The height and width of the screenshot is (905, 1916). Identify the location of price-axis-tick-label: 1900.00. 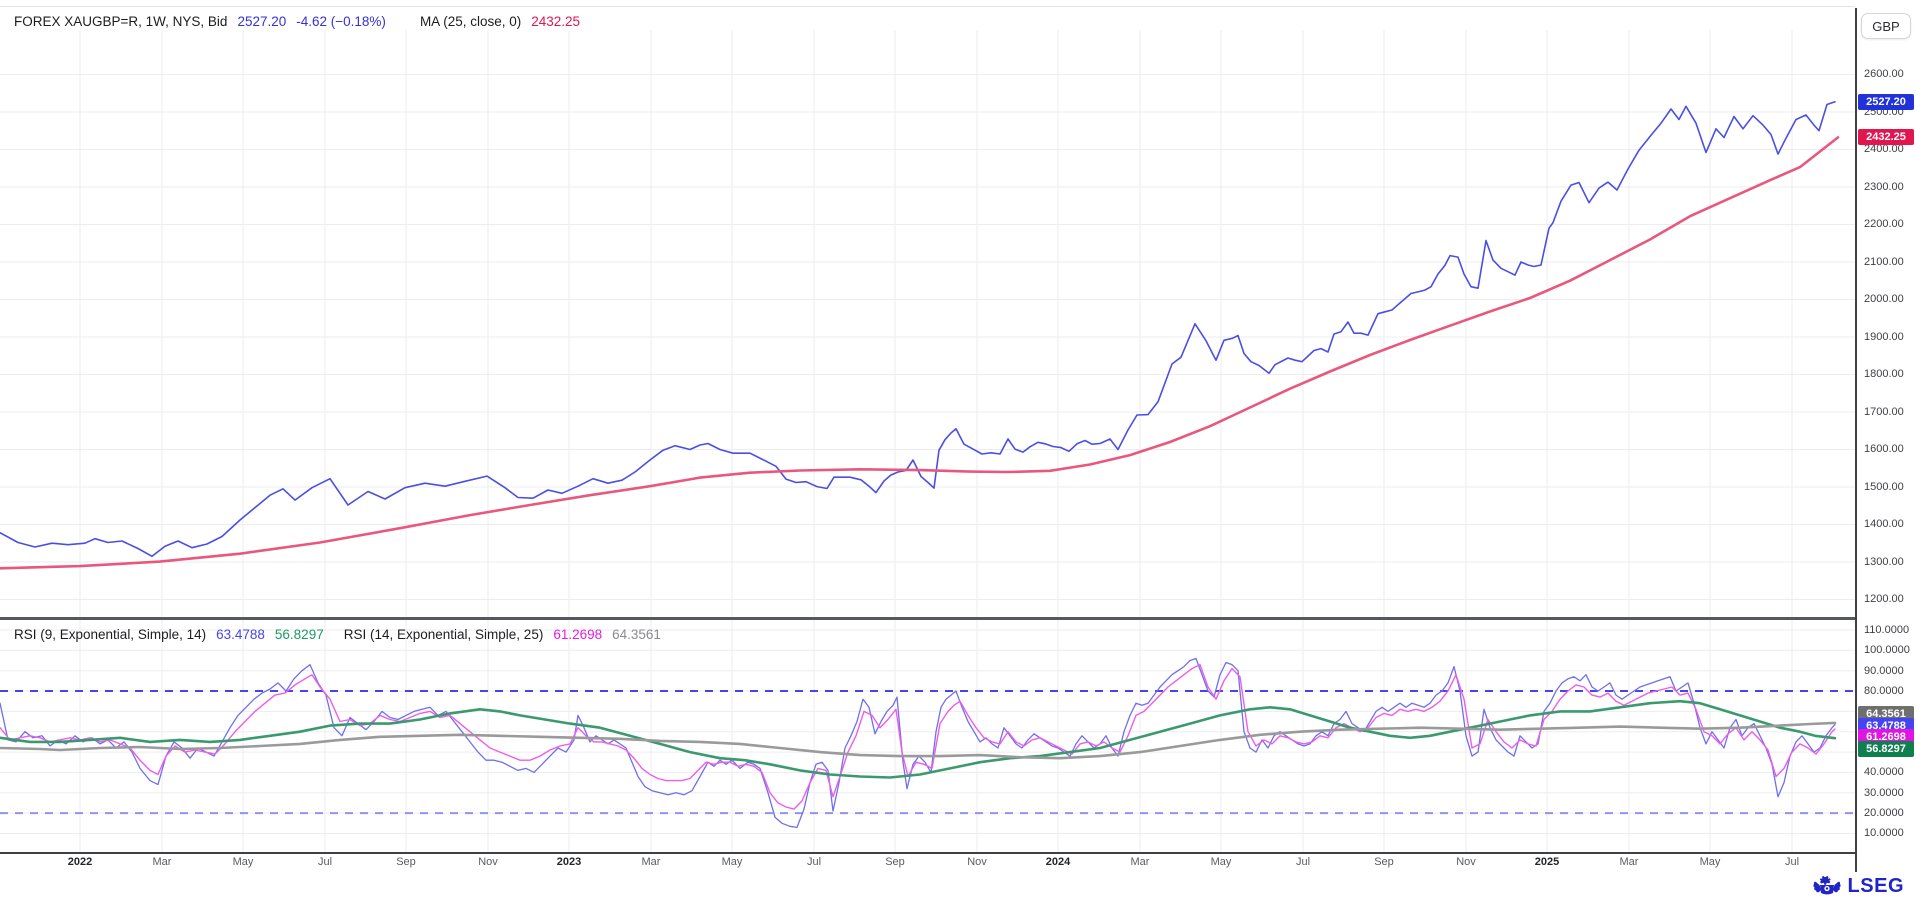
(1884, 336).